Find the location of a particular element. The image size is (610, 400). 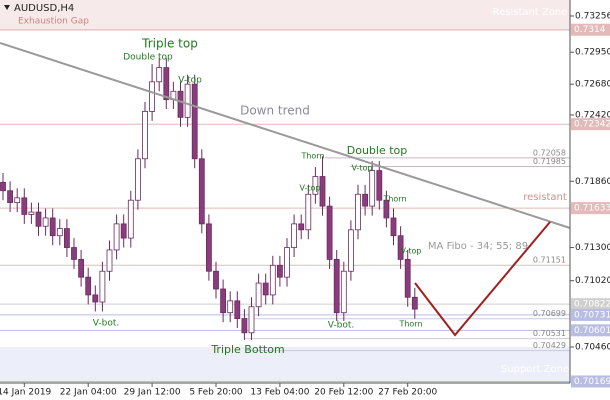

level-label: 0.72058 is located at coordinates (549, 152).